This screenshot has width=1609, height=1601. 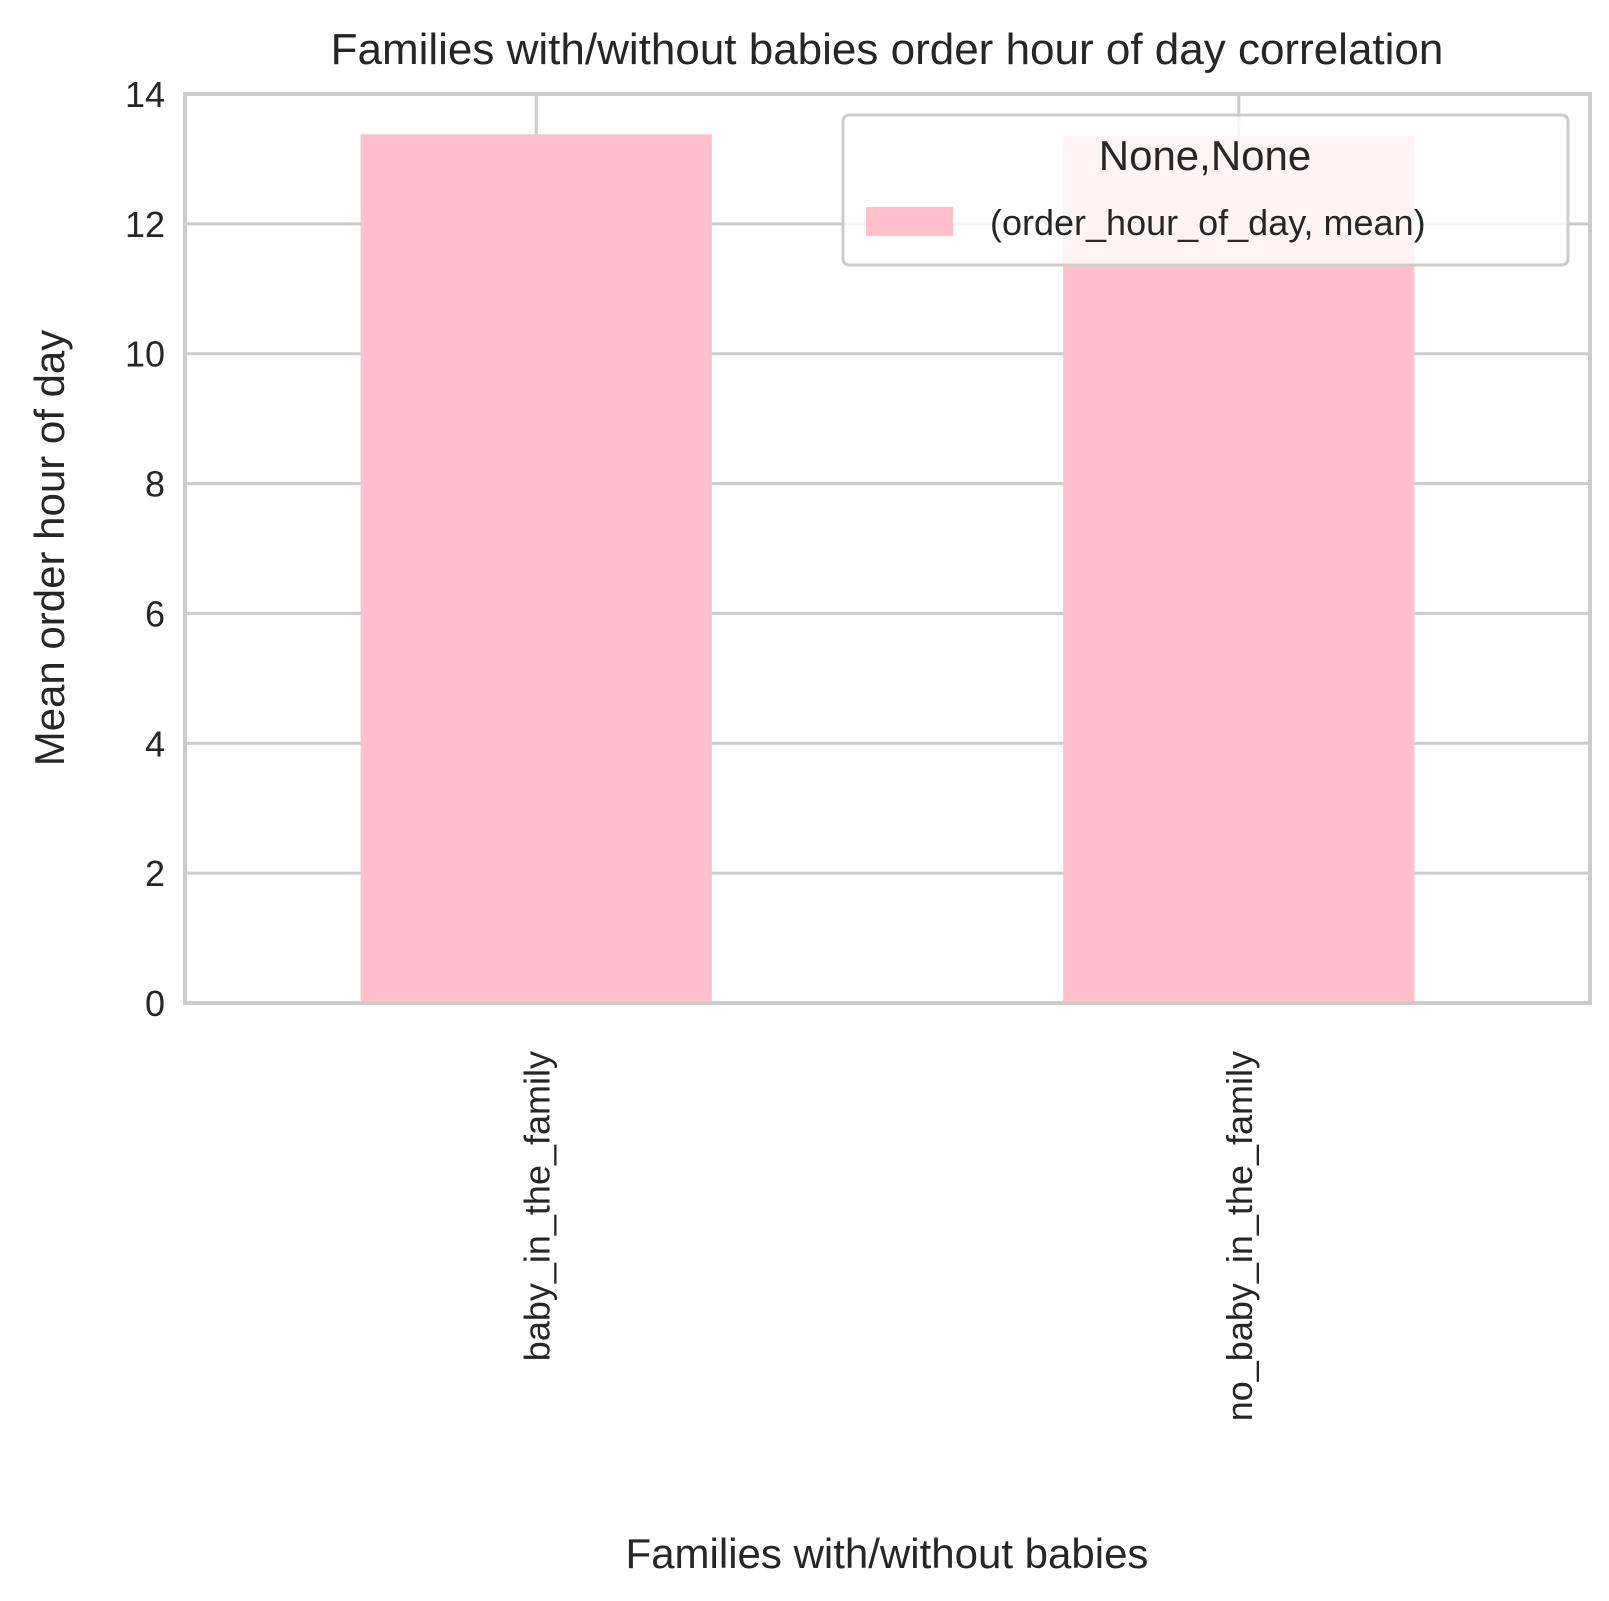 I want to click on legend-label: (order_hour_of_day, mean), so click(x=1208, y=222).